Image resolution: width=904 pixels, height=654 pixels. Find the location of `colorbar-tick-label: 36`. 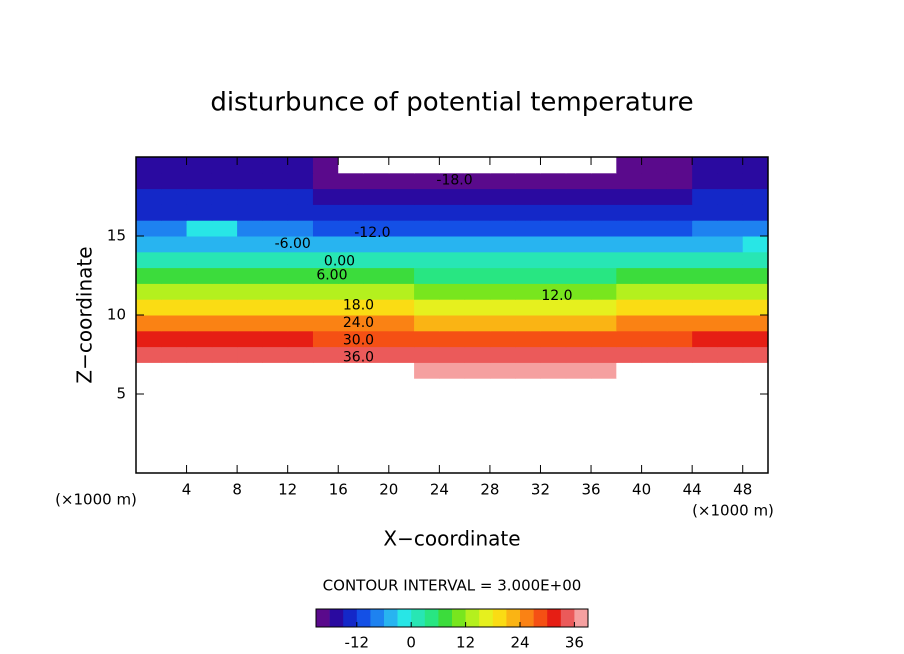

colorbar-tick-label: 36 is located at coordinates (574, 643).